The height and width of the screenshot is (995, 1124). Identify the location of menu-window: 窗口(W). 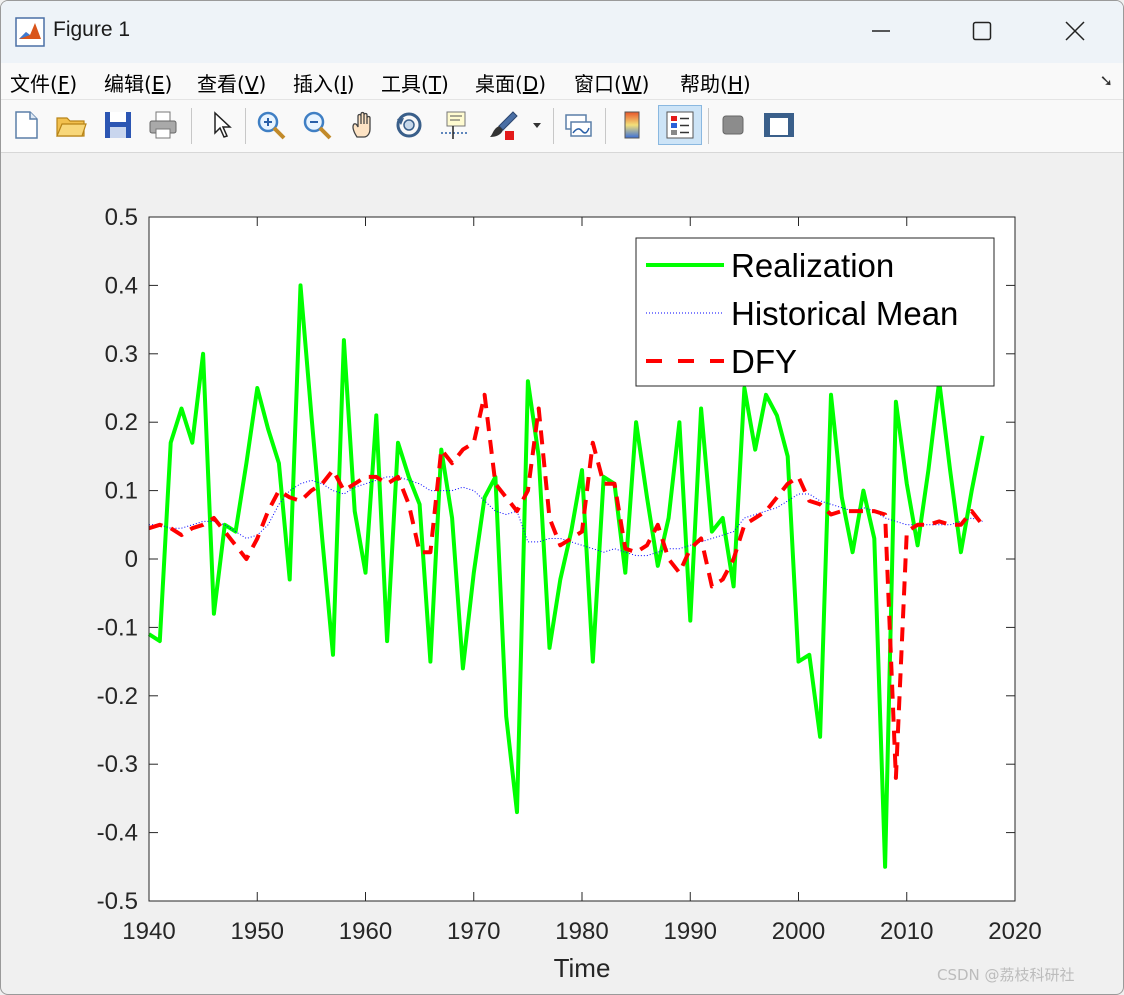
(612, 84).